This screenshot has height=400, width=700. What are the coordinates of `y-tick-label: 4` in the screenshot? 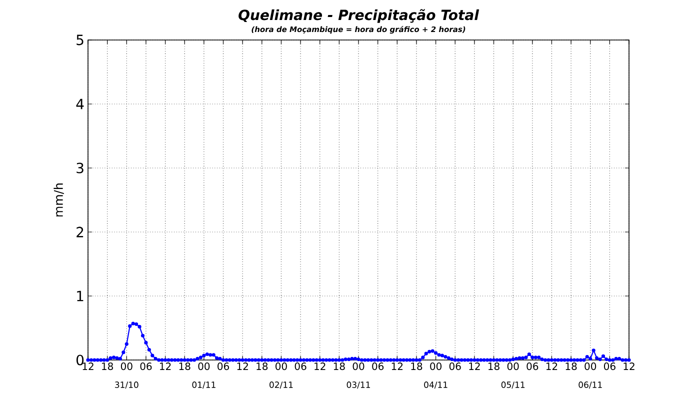 It's located at (80, 104).